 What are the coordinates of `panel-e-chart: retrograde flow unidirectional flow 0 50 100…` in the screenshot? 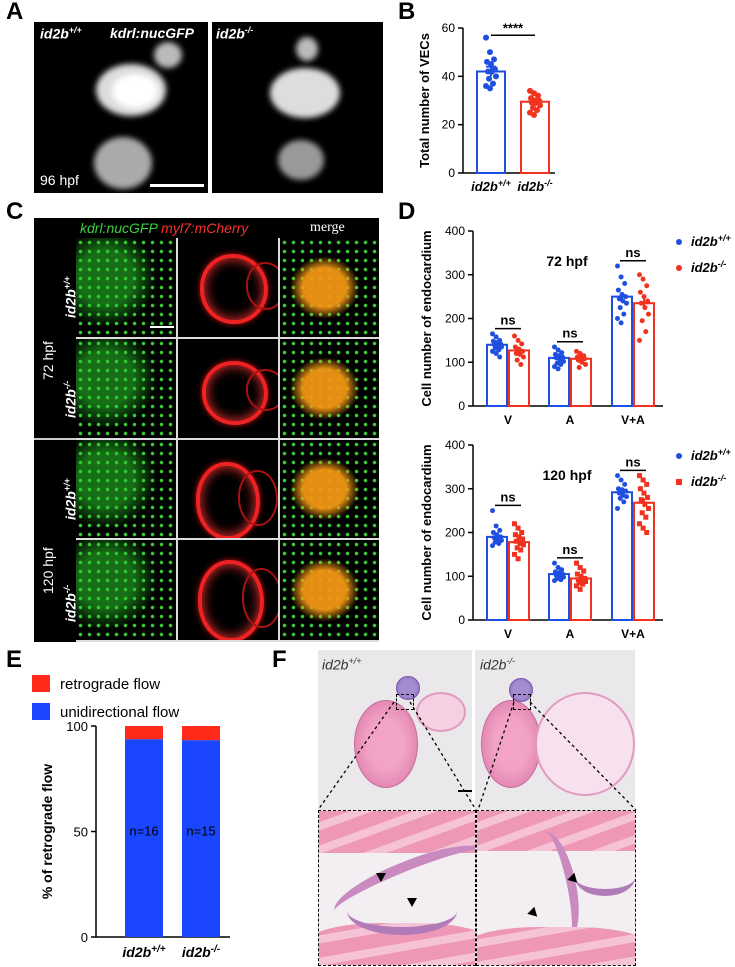 It's located at (131, 817).